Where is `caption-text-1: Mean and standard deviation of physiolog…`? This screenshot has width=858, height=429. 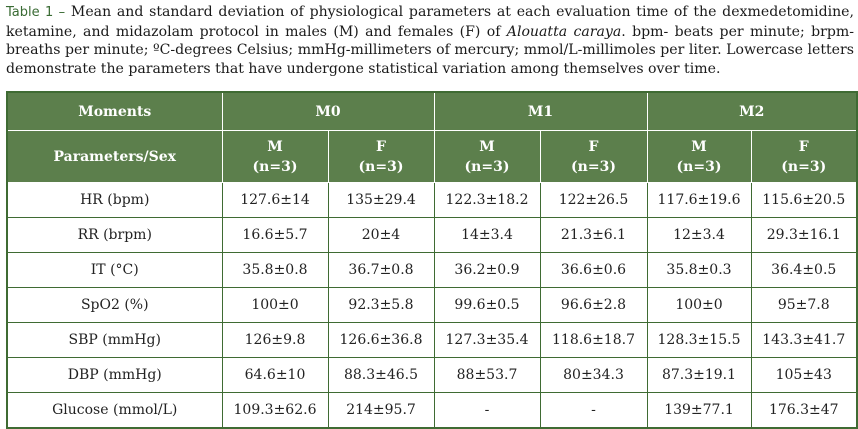
caption-text-1: Mean and standard deviation of physiolog… is located at coordinates (430, 22).